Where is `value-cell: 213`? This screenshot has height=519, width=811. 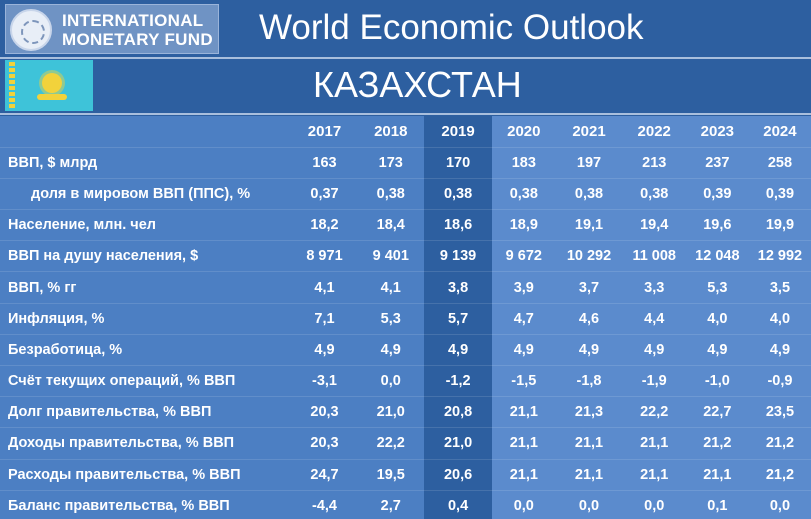
value-cell: 213 is located at coordinates (654, 163).